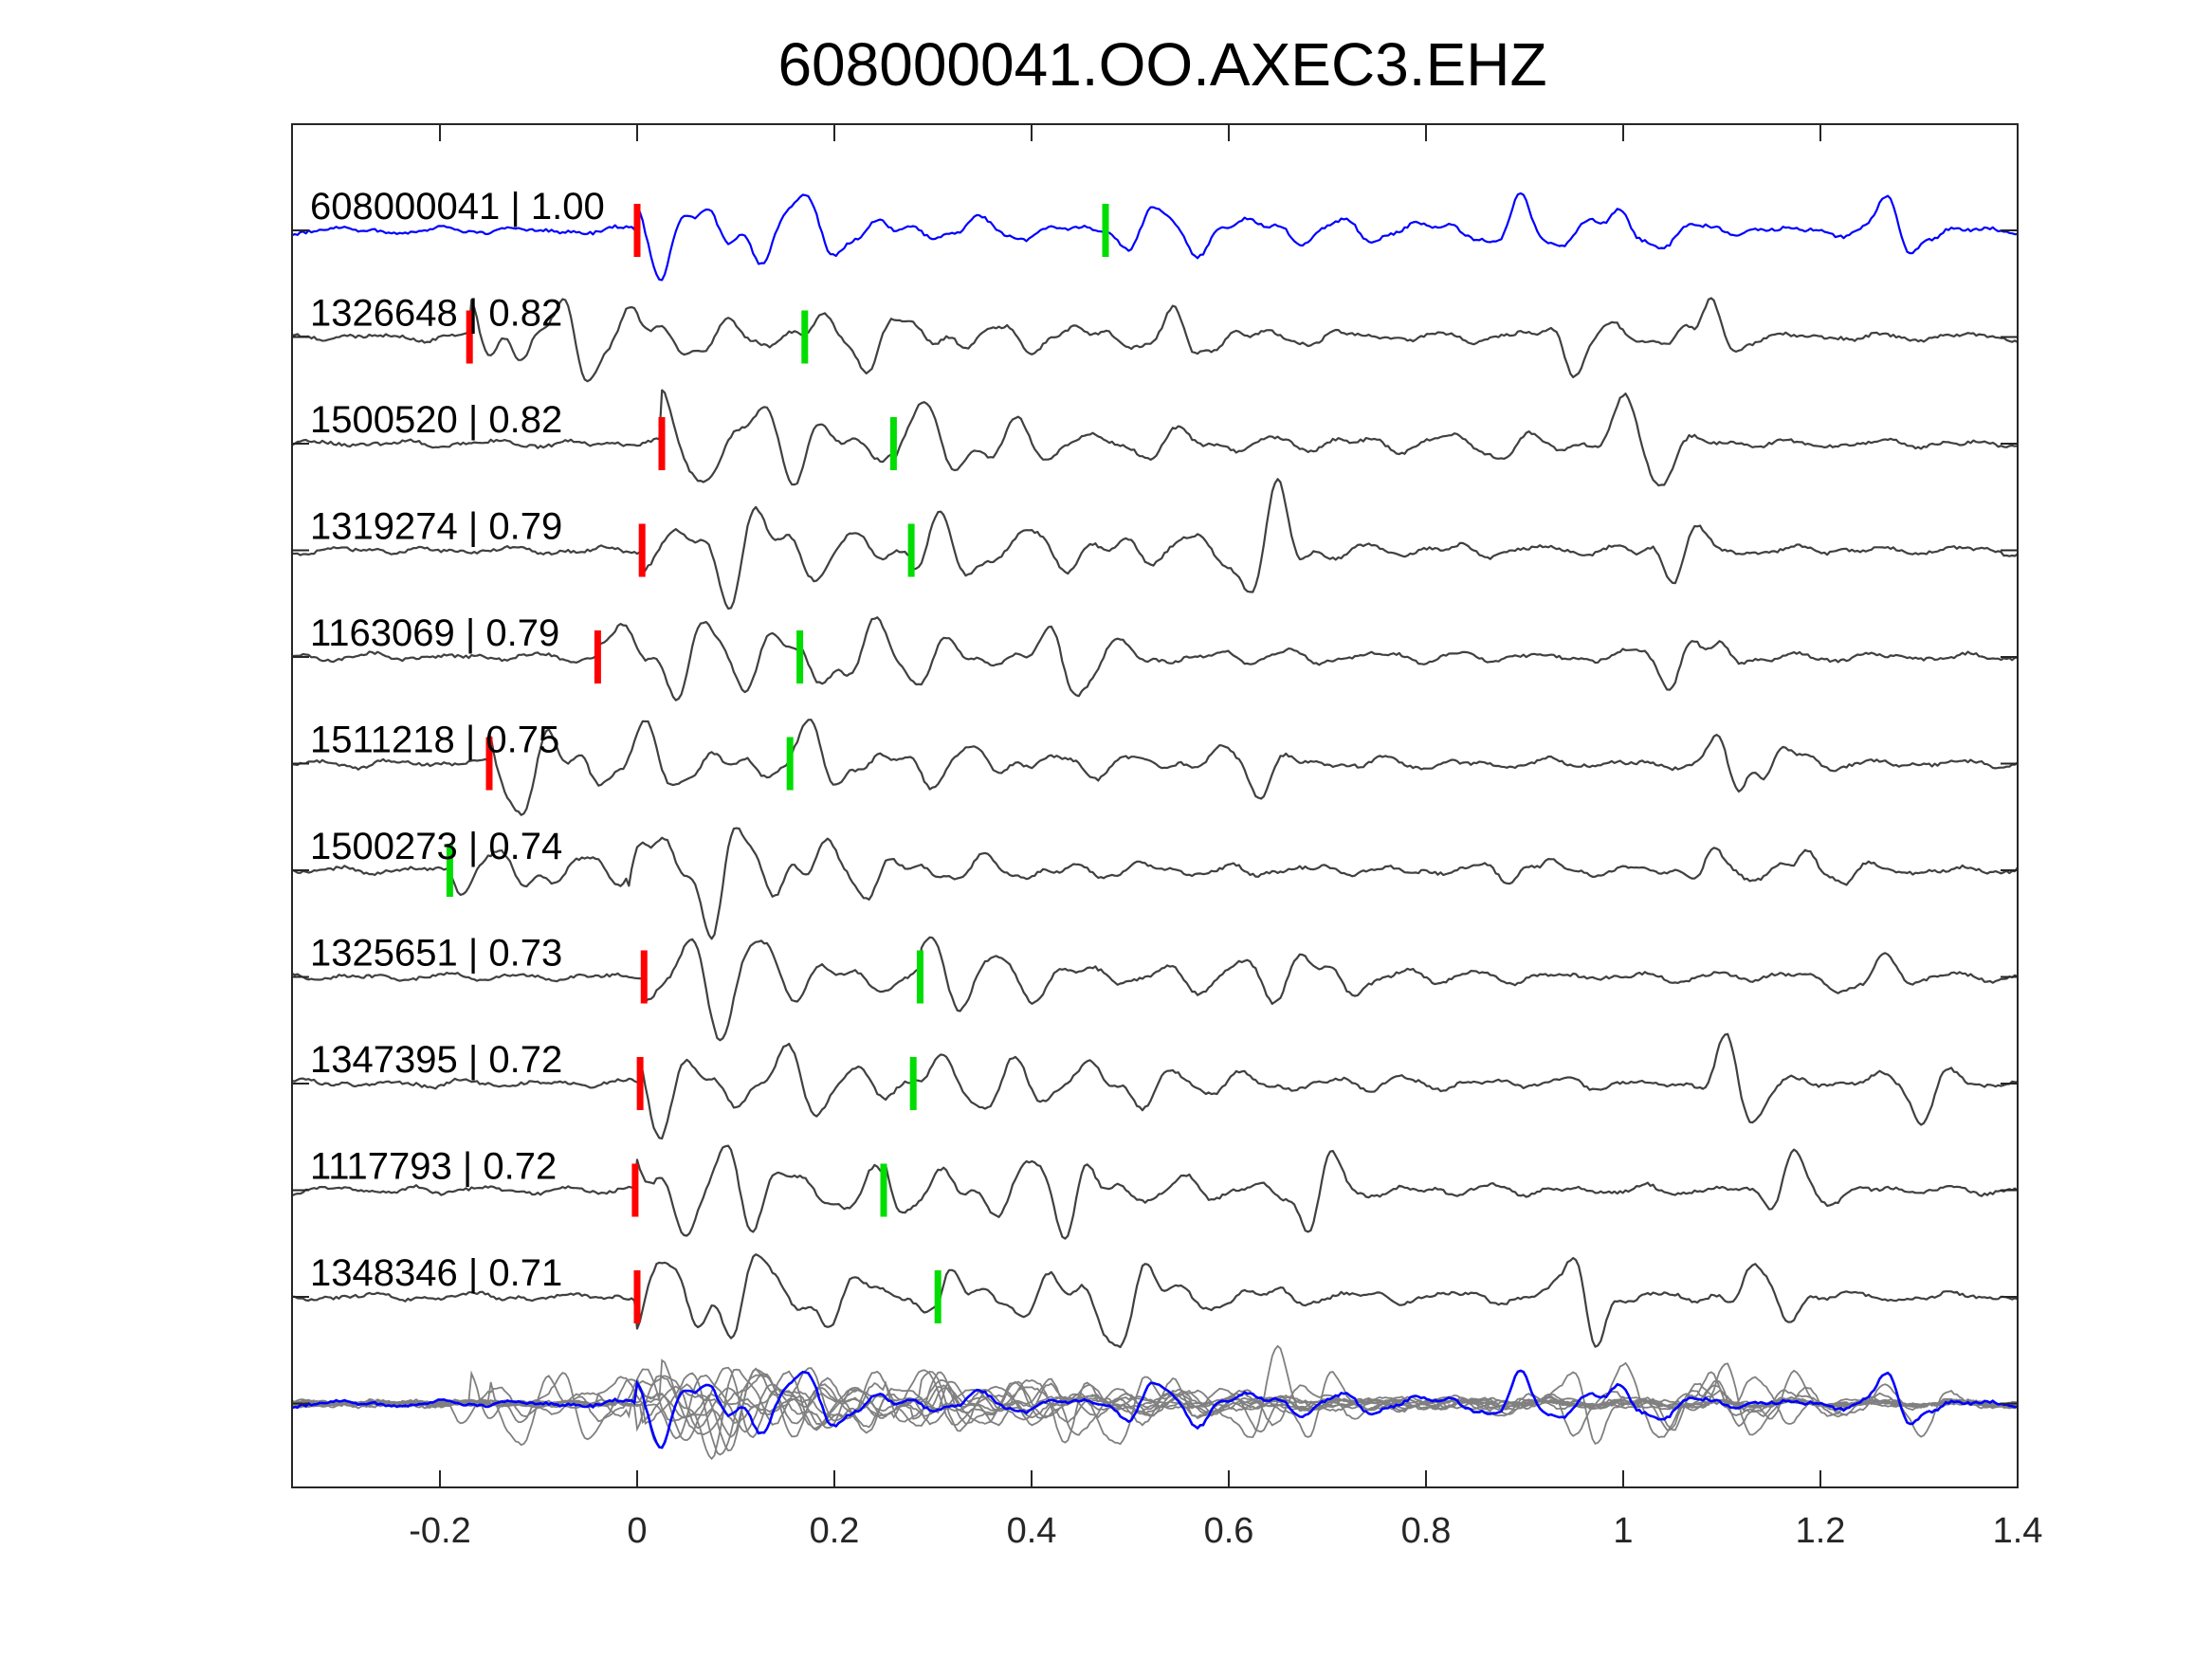 The image size is (2212, 1659). I want to click on trace-label-1117793: 1117793 | 0.72, so click(433, 1167).